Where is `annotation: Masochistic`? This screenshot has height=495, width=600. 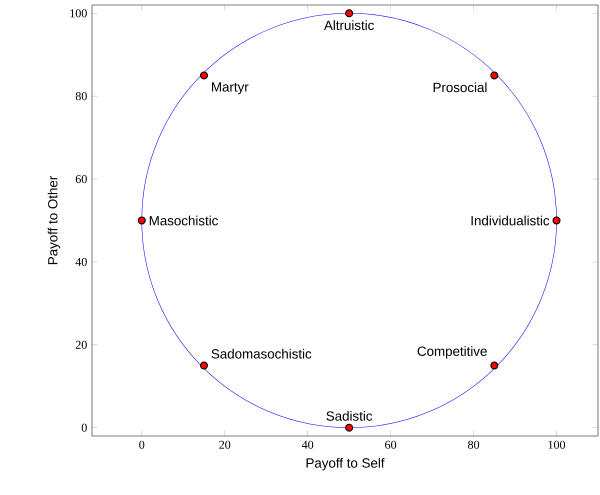 annotation: Masochistic is located at coordinates (184, 221).